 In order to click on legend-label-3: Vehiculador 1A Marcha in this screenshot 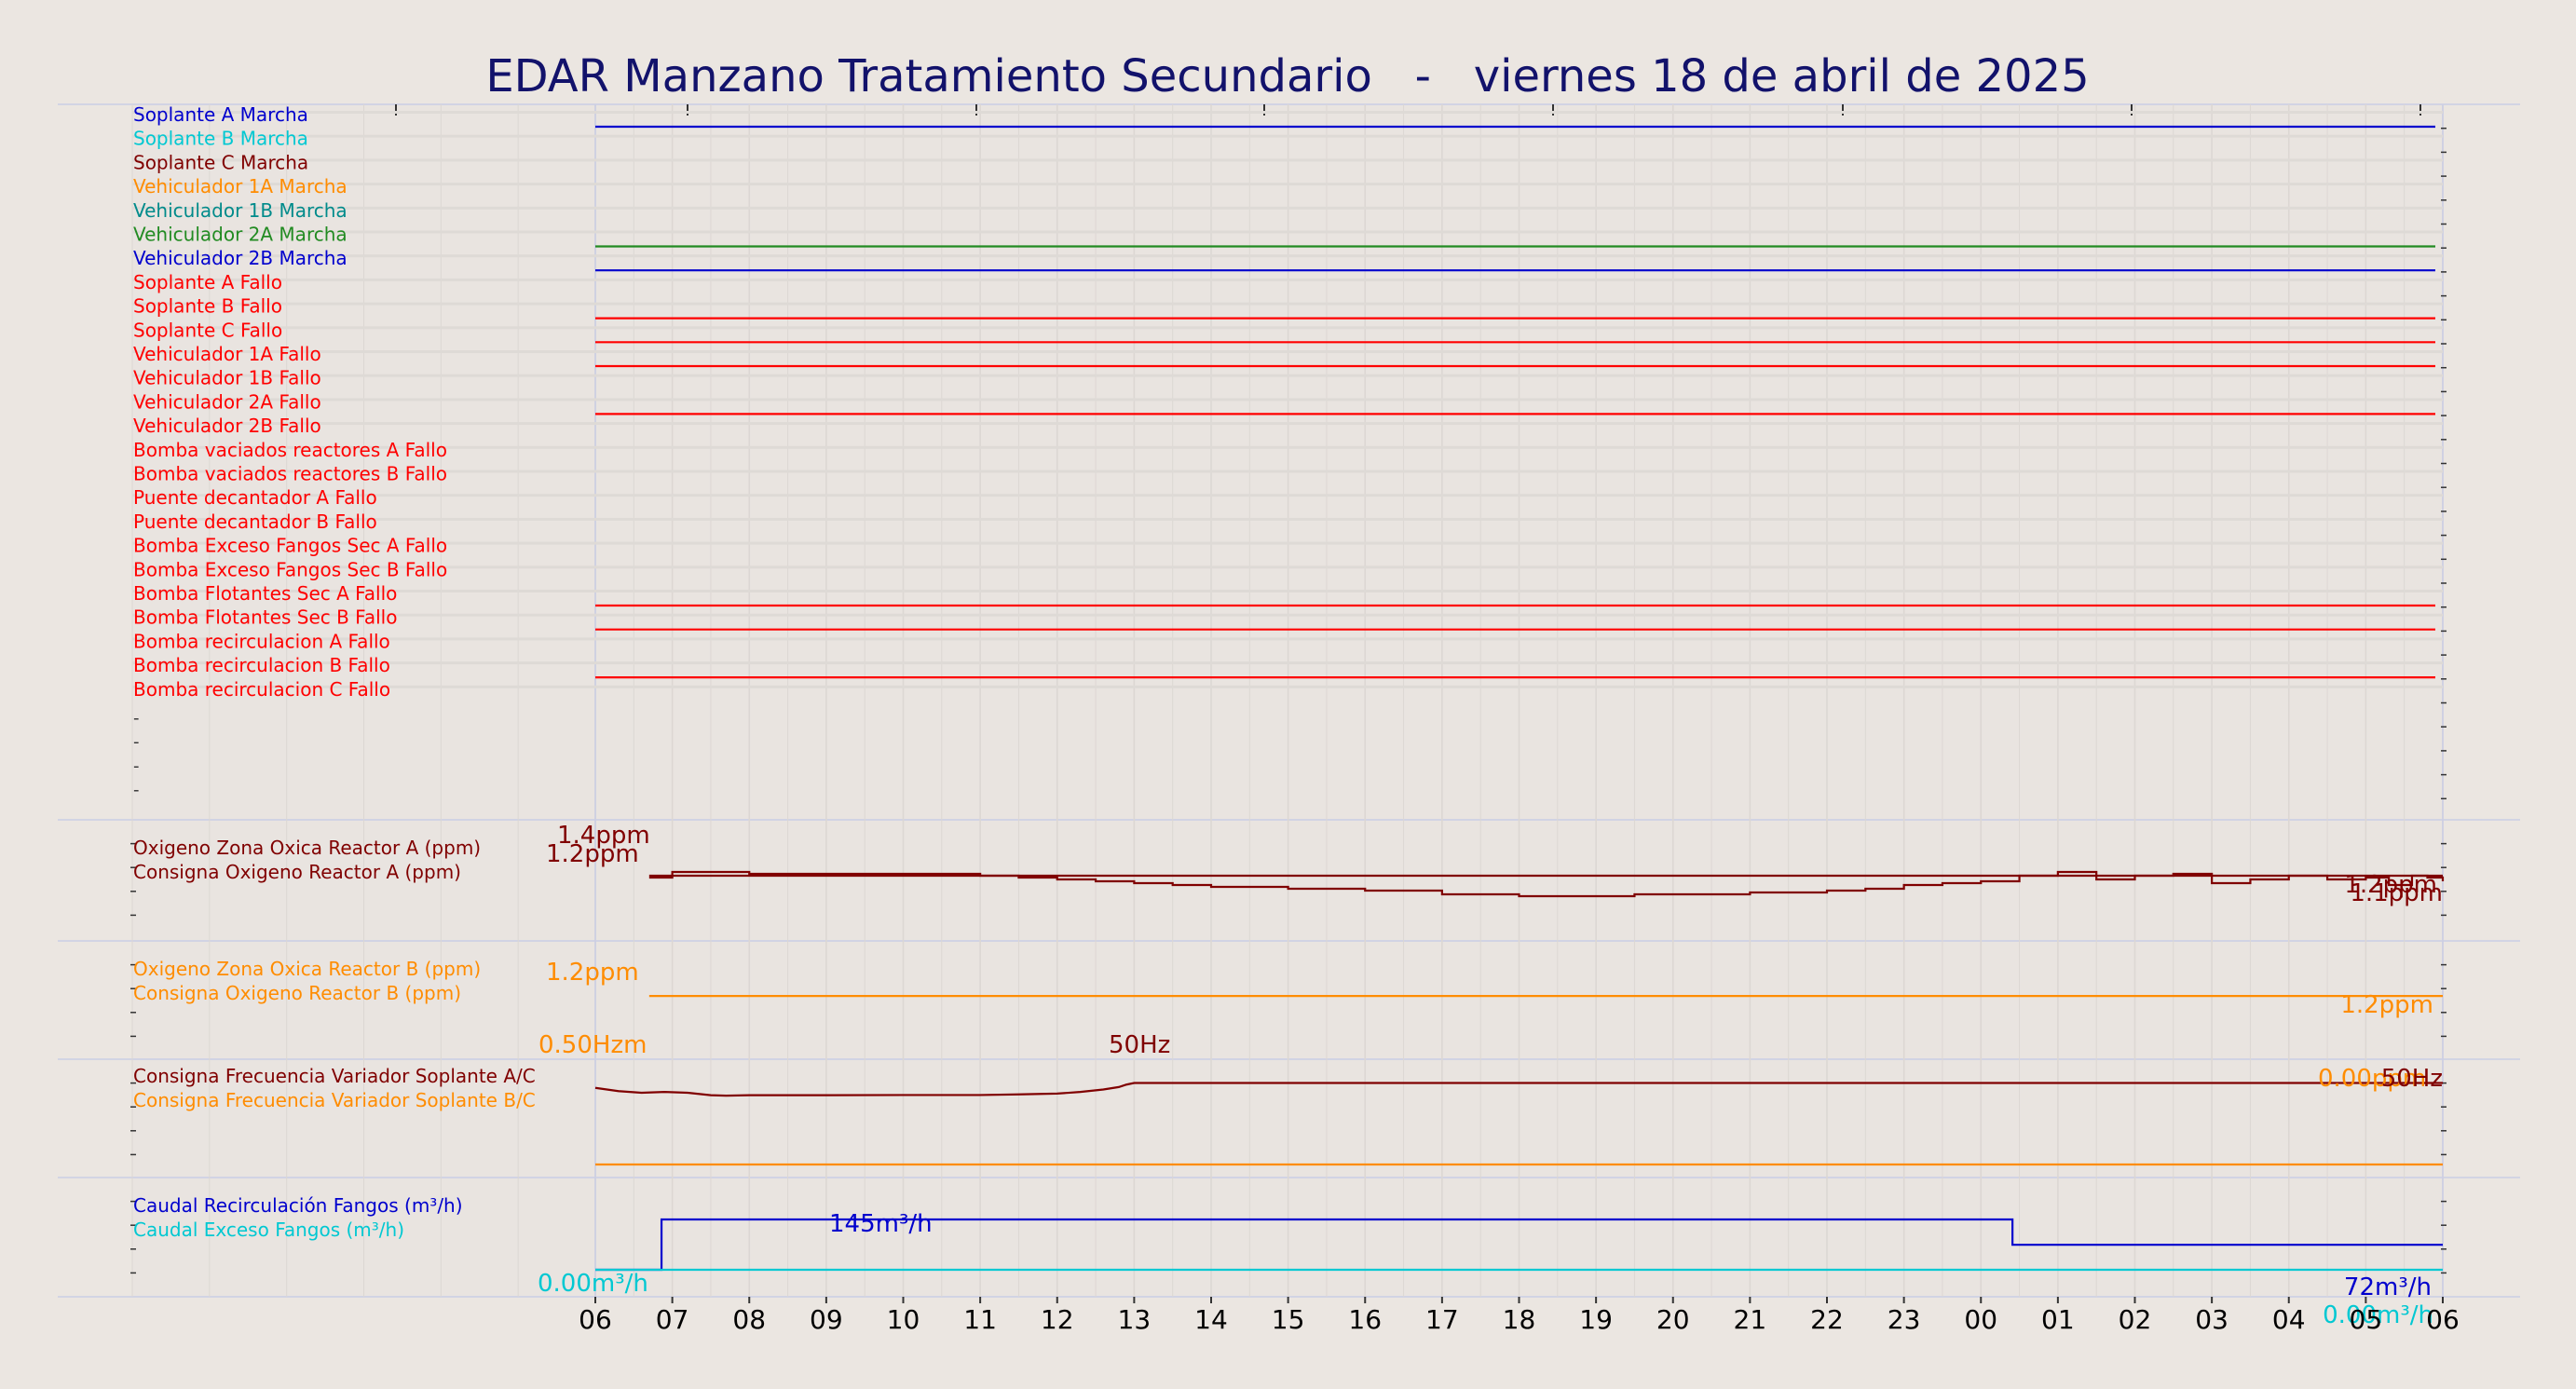, I will do `click(240, 186)`.